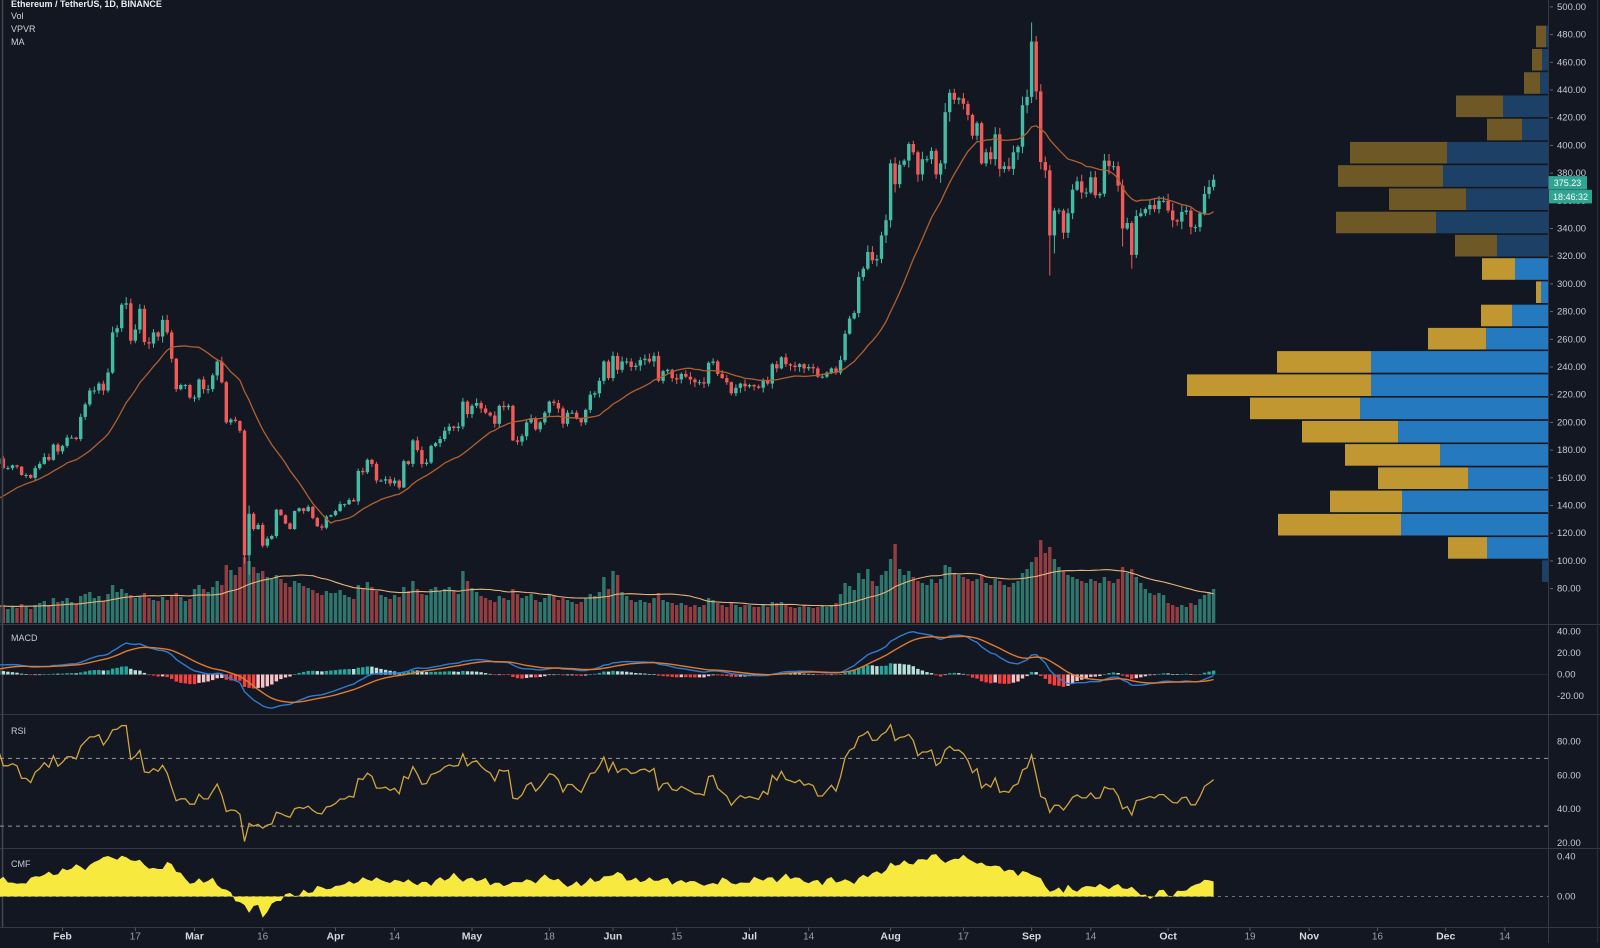 Image resolution: width=1600 pixels, height=948 pixels. Describe the element at coordinates (1571, 173) in the screenshot. I see `svg-text: 380.00` at that location.